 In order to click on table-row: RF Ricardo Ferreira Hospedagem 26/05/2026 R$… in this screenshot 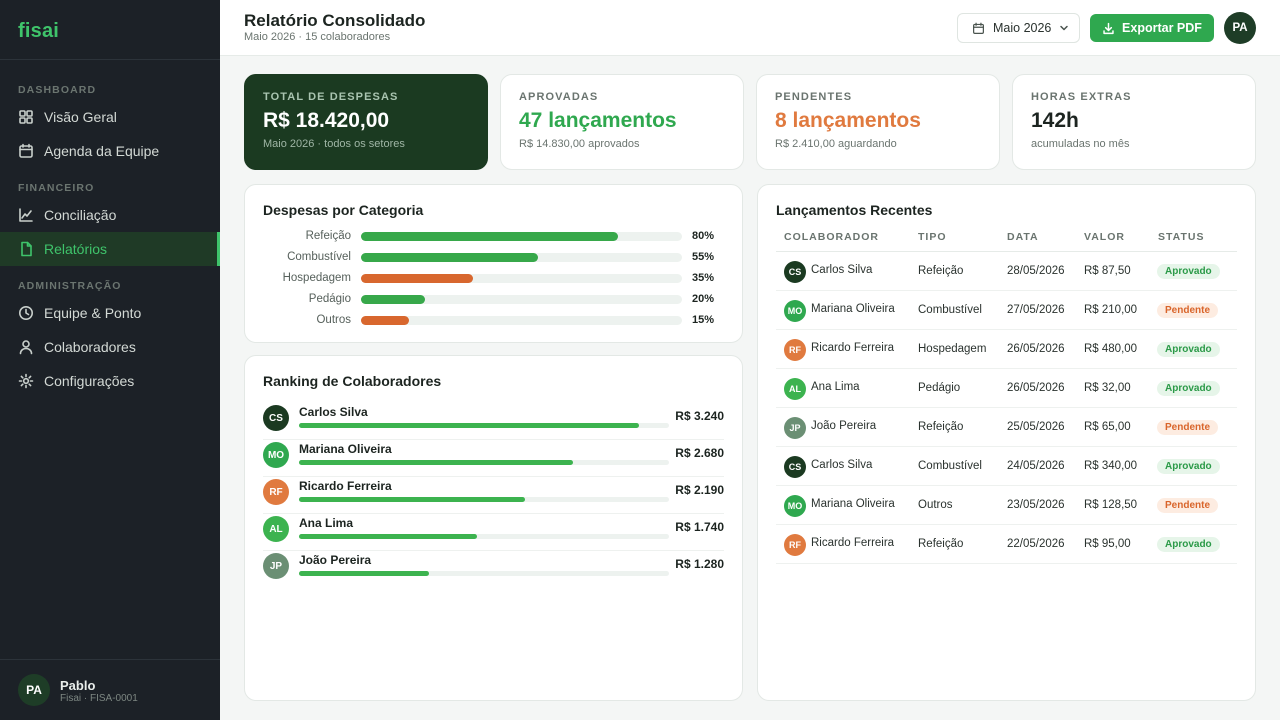, I will do `click(1006, 349)`.